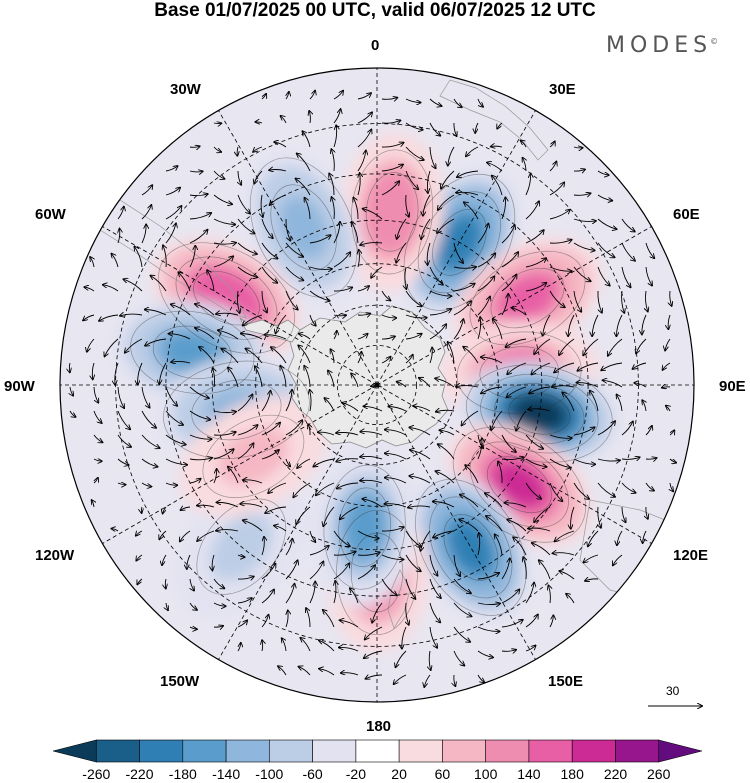  I want to click on contour-ring, so click(527, 298).